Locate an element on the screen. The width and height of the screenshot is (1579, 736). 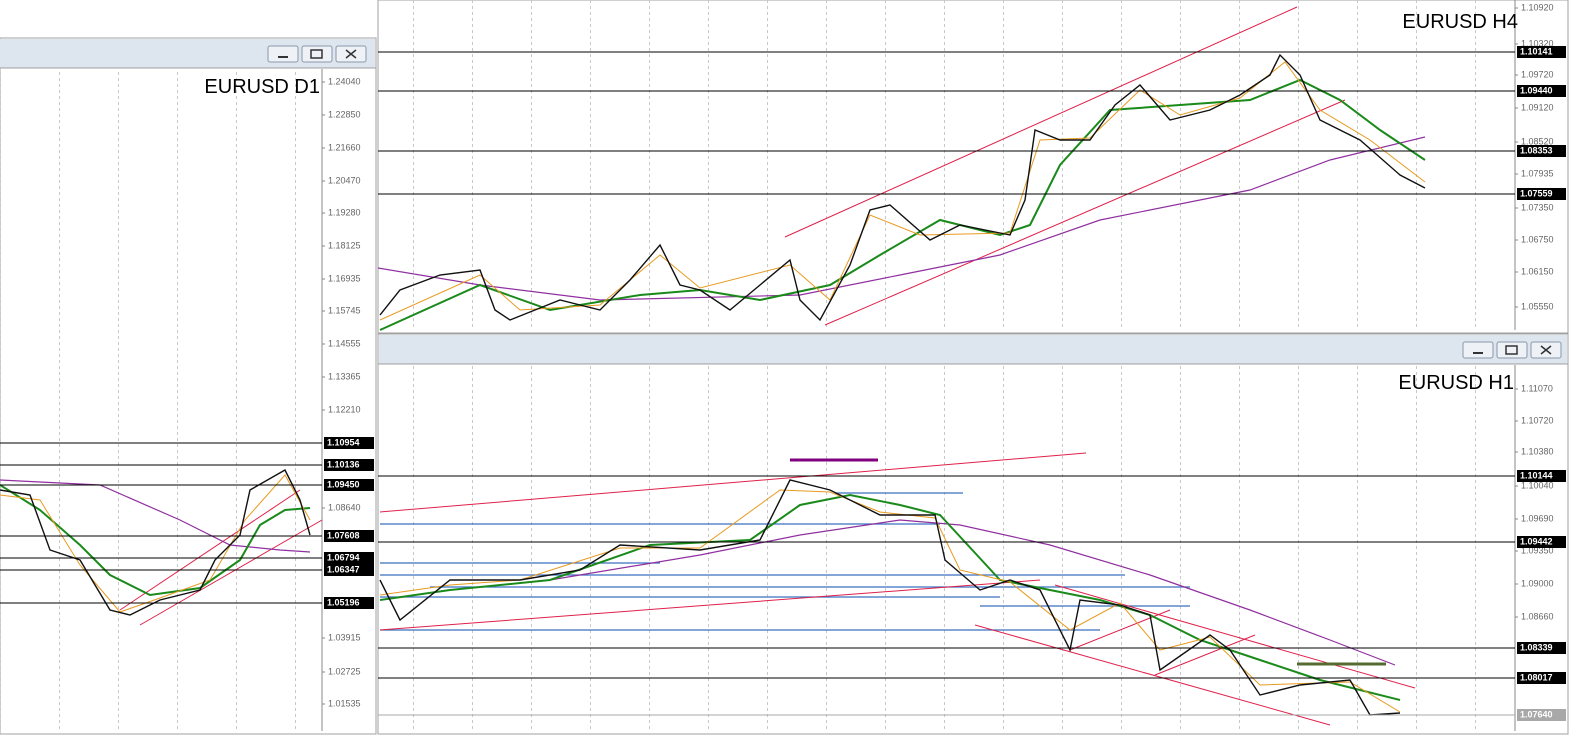
axis-label: 1.14555 is located at coordinates (344, 343).